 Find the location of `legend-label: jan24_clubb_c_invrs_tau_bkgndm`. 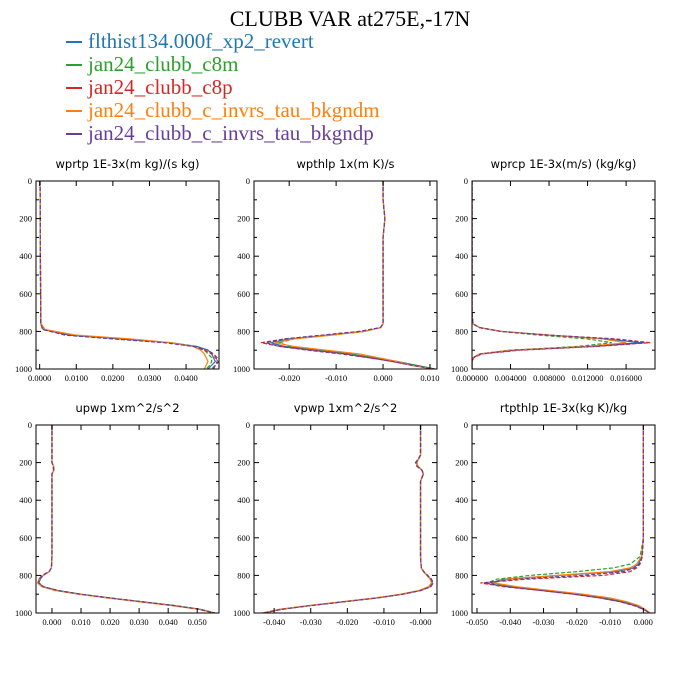

legend-label: jan24_clubb_c_invrs_tau_bkgndm is located at coordinates (234, 110).